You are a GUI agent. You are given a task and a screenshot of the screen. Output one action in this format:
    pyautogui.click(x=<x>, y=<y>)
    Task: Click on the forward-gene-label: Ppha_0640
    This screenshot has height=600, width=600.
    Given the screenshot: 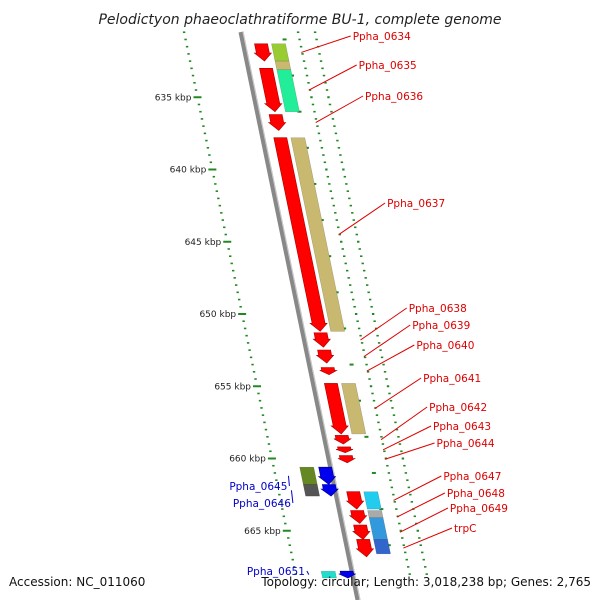 What is the action you would take?
    pyautogui.click(x=445, y=346)
    